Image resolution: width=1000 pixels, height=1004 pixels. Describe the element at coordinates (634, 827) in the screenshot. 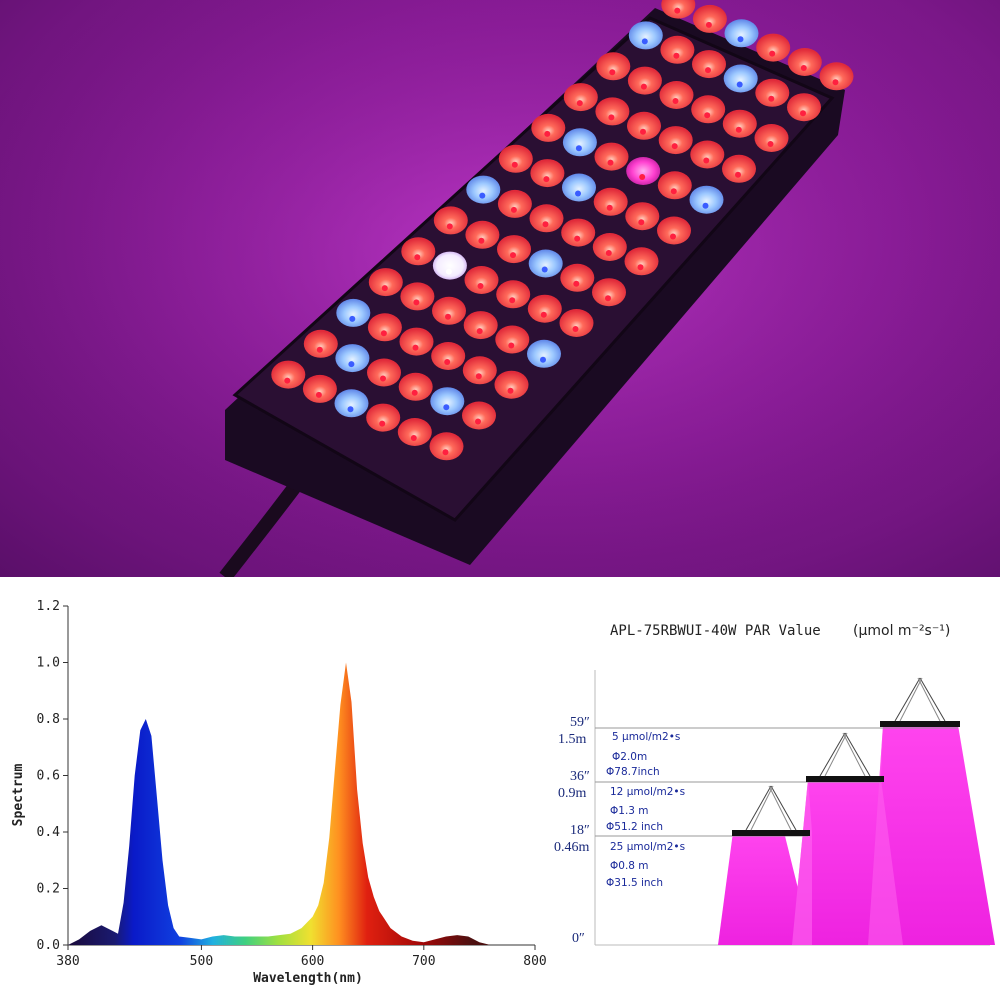

I see `diameter-in-2: Φ51.2 inch` at that location.